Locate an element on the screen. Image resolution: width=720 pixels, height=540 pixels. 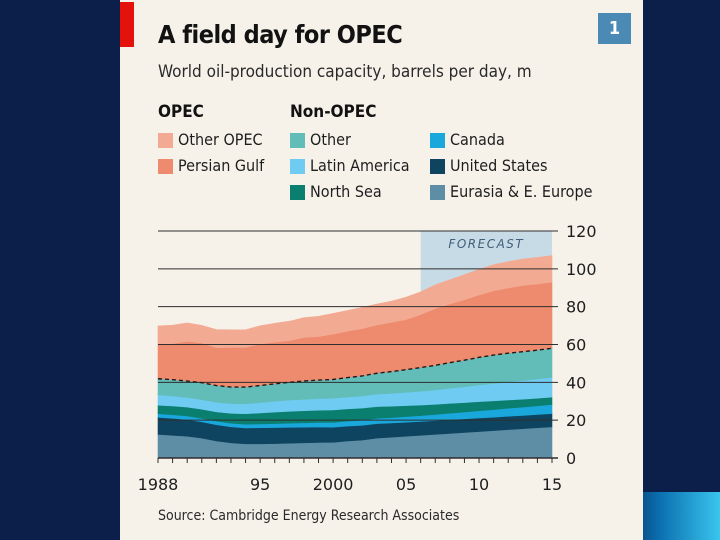
legend-item-latin-america: Latin America is located at coordinates (352, 166).